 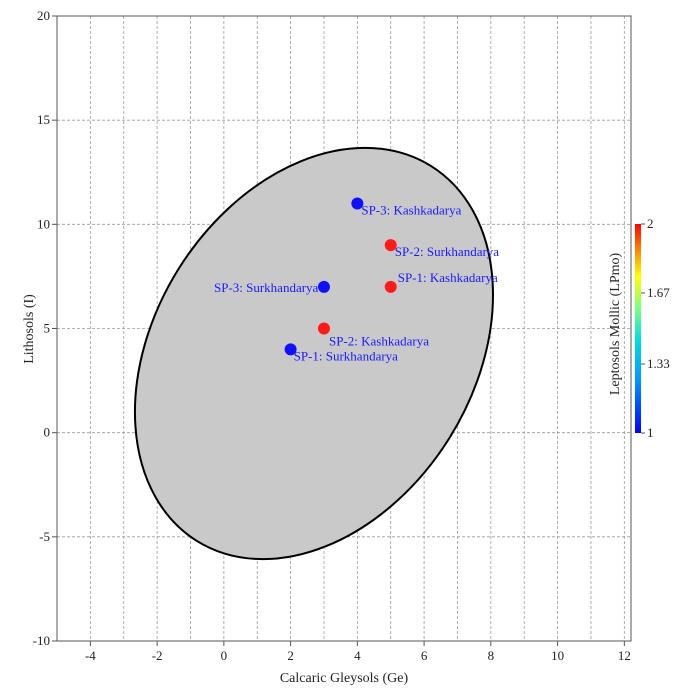 I want to click on y-tick-label: -5, so click(x=44, y=536).